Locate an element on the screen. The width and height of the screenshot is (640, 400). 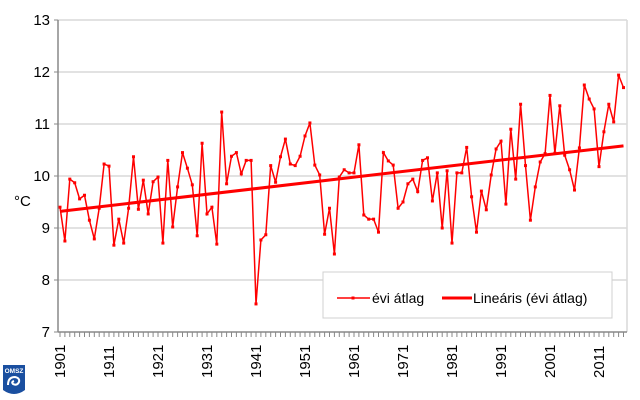
x-tick-label: 1991 is located at coordinates (501, 361).